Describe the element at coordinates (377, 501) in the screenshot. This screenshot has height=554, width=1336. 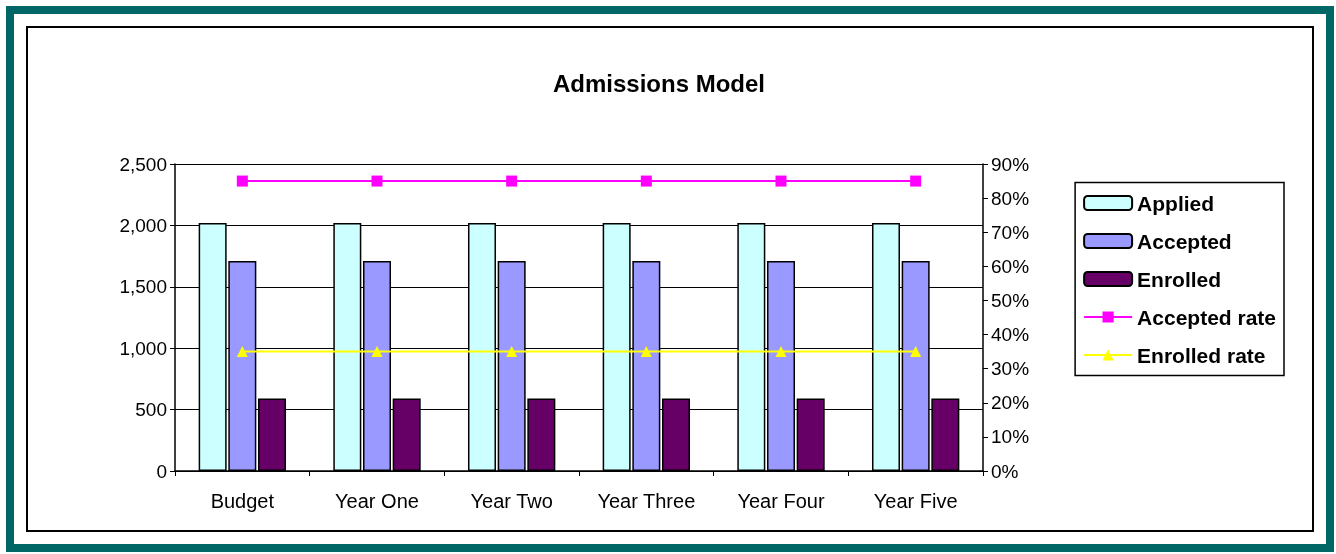
I see `x-tick-label: Year One` at that location.